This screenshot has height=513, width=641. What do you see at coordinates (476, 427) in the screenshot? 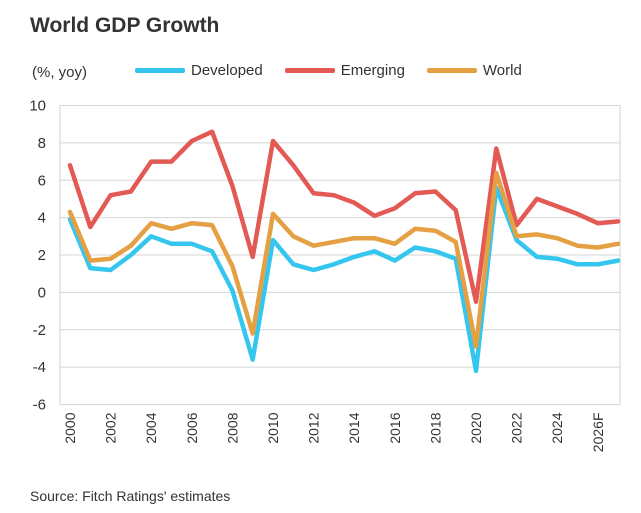
I see `x-tick-label: 2020` at bounding box center [476, 427].